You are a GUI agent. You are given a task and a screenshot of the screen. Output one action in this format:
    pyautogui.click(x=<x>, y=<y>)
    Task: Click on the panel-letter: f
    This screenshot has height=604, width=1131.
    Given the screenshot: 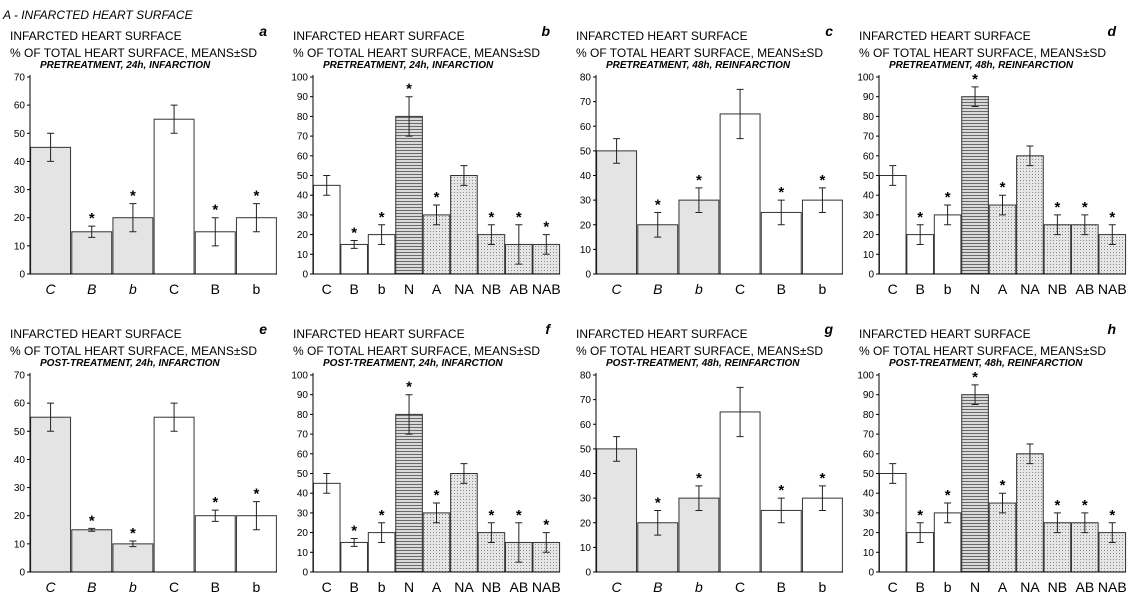 What is the action you would take?
    pyautogui.click(x=548, y=329)
    